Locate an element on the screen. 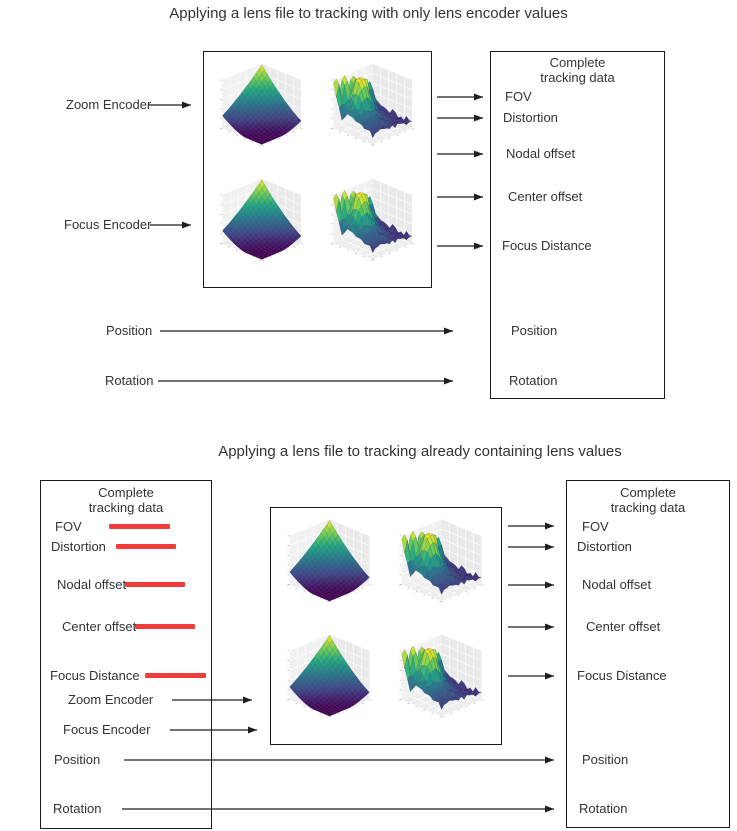 This screenshot has height=831, width=737. tracking1-item-distortion: Distortion is located at coordinates (530, 117).